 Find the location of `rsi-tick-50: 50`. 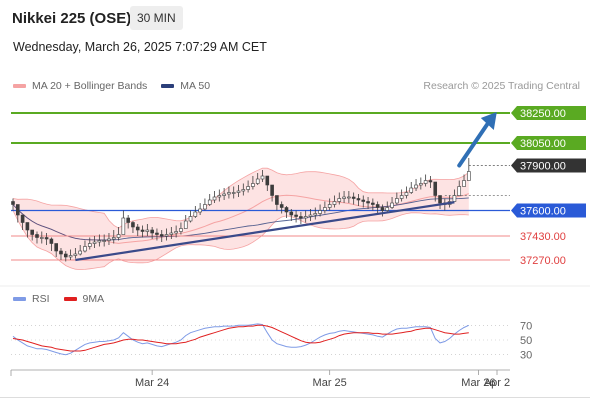

rsi-tick-50: 50 is located at coordinates (526, 341).